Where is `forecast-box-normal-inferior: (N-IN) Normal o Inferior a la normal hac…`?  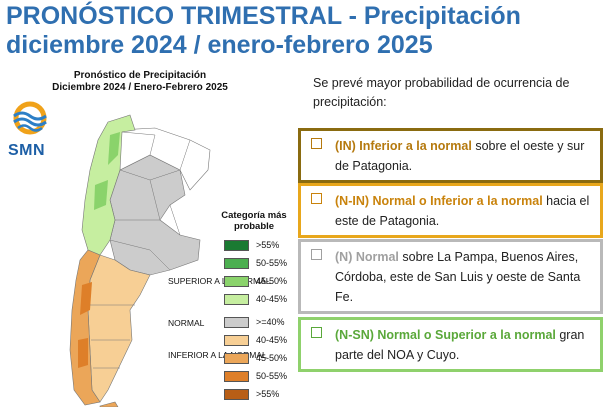
forecast-box-normal-inferior: (N-IN) Normal o Inferior a la normal hac… is located at coordinates (450, 210).